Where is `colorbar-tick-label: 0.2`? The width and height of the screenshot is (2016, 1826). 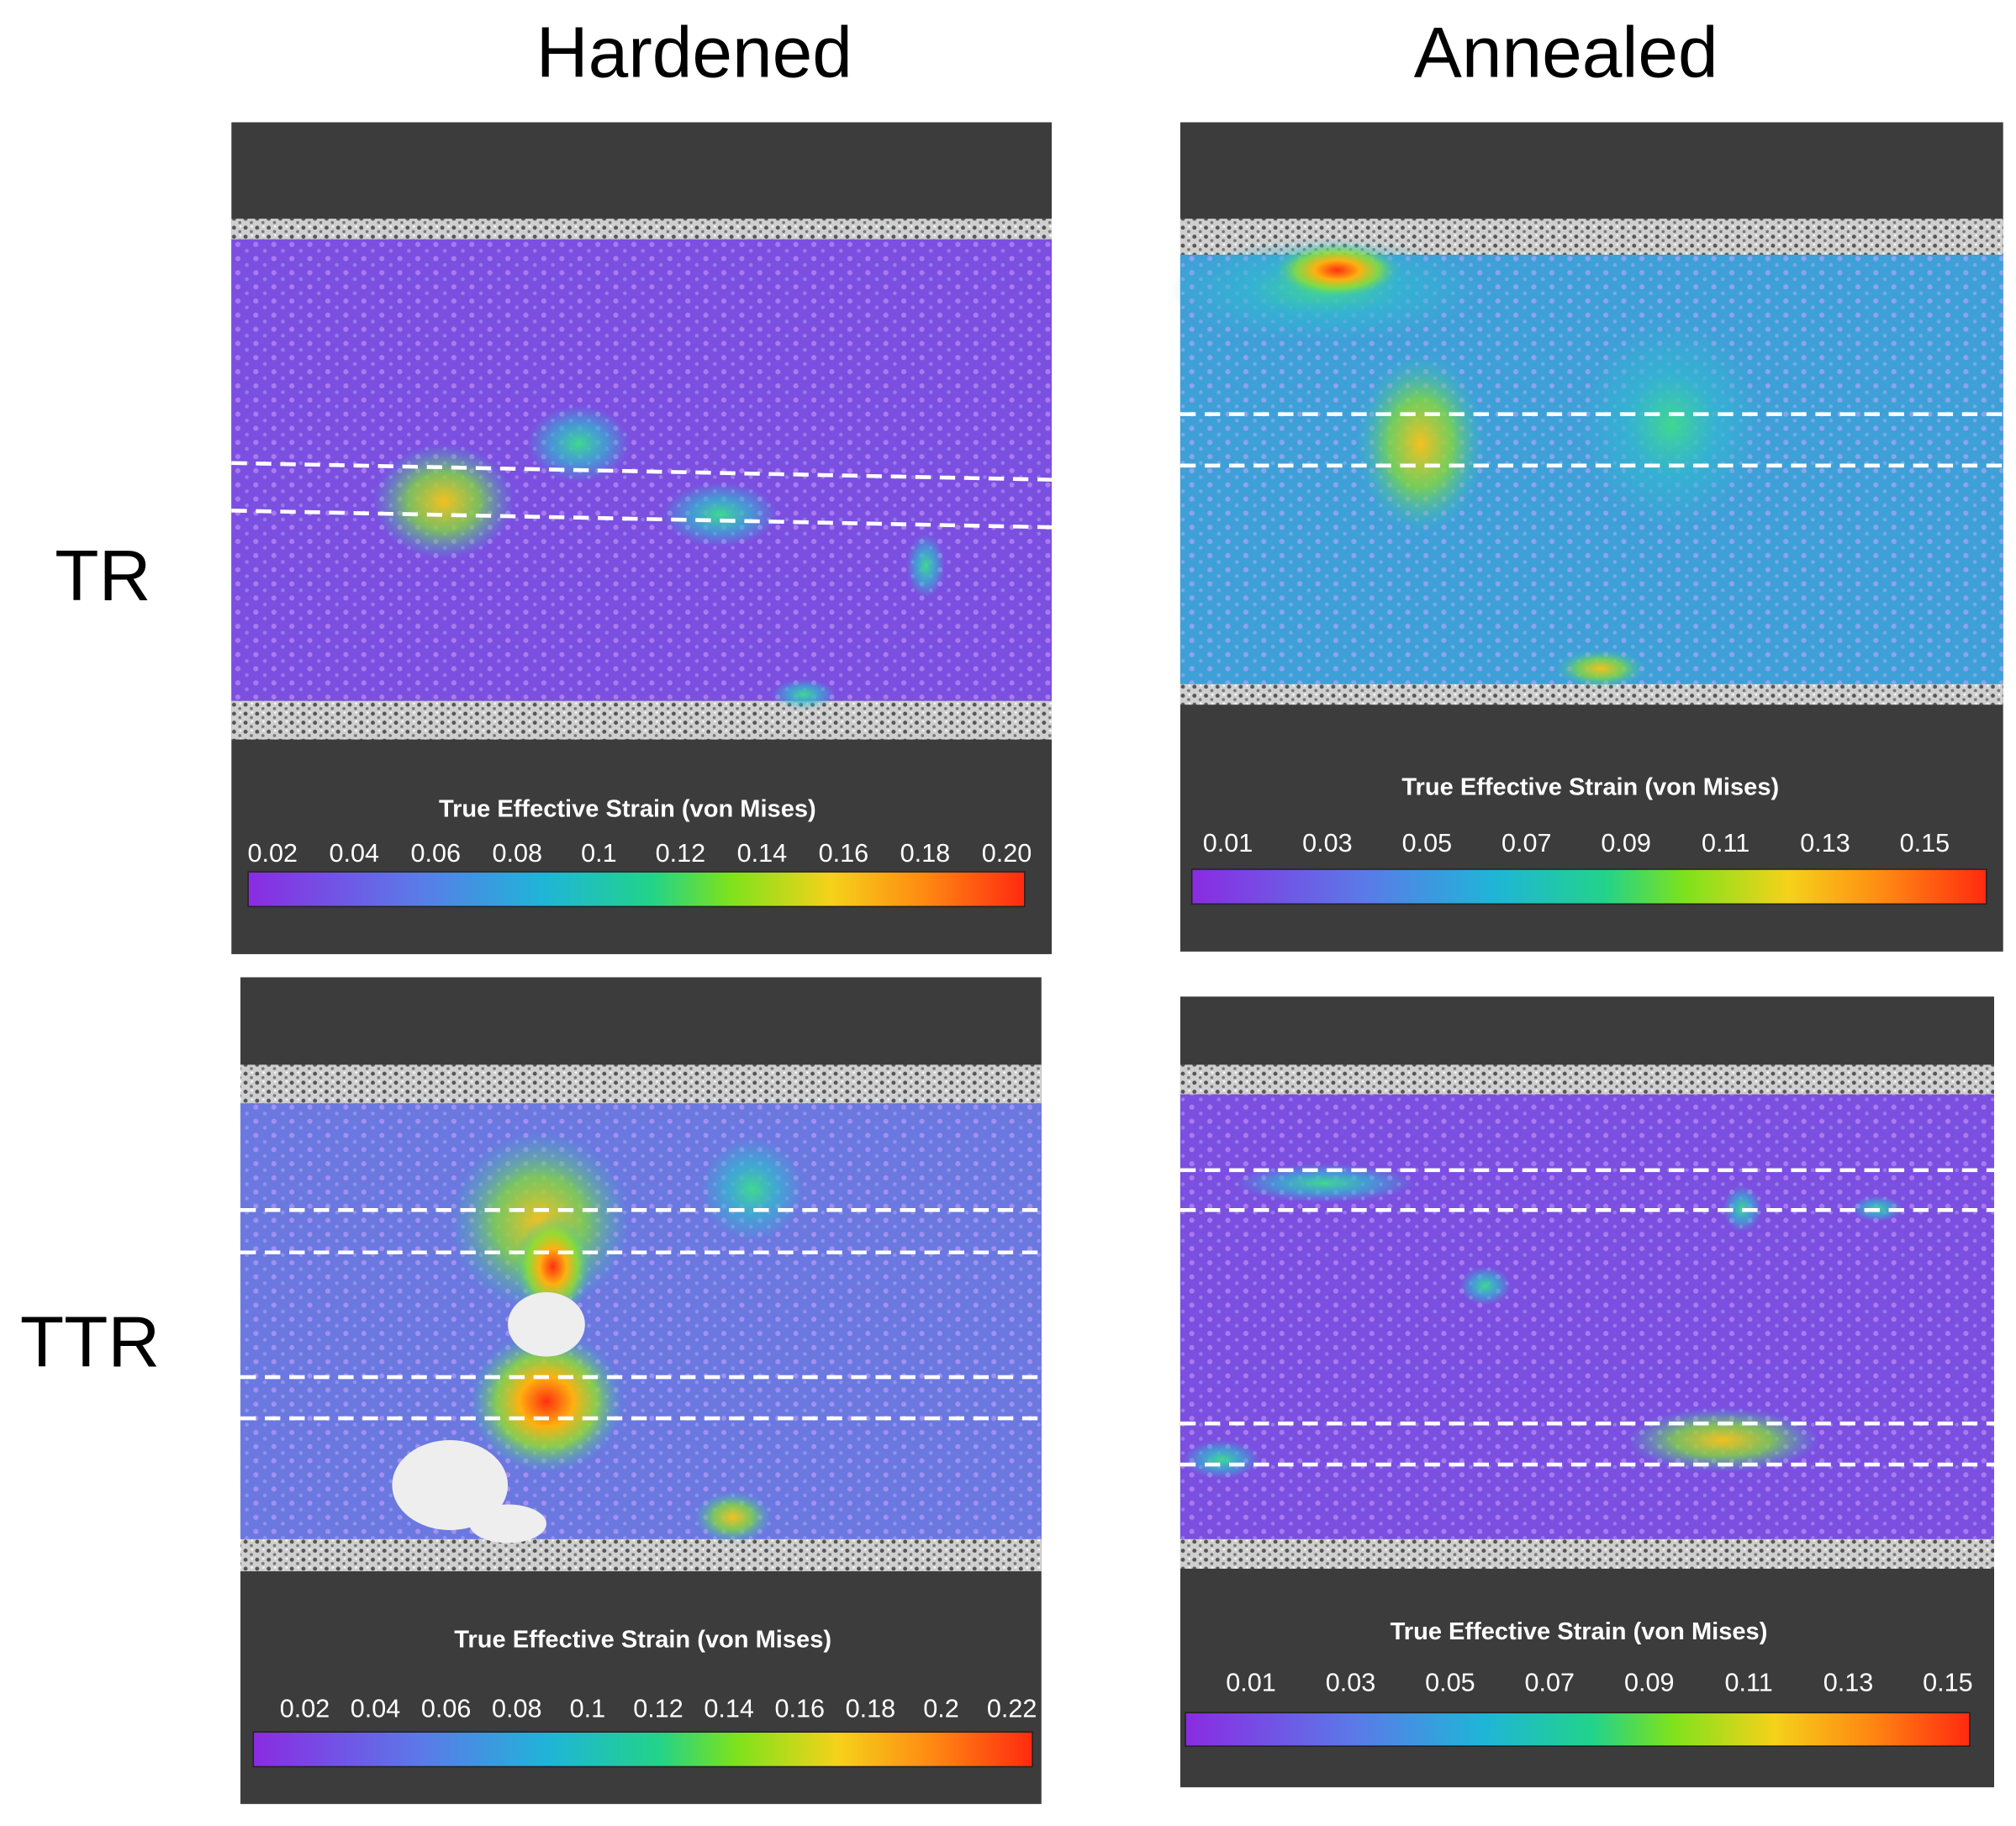 colorbar-tick-label: 0.2 is located at coordinates (941, 1709).